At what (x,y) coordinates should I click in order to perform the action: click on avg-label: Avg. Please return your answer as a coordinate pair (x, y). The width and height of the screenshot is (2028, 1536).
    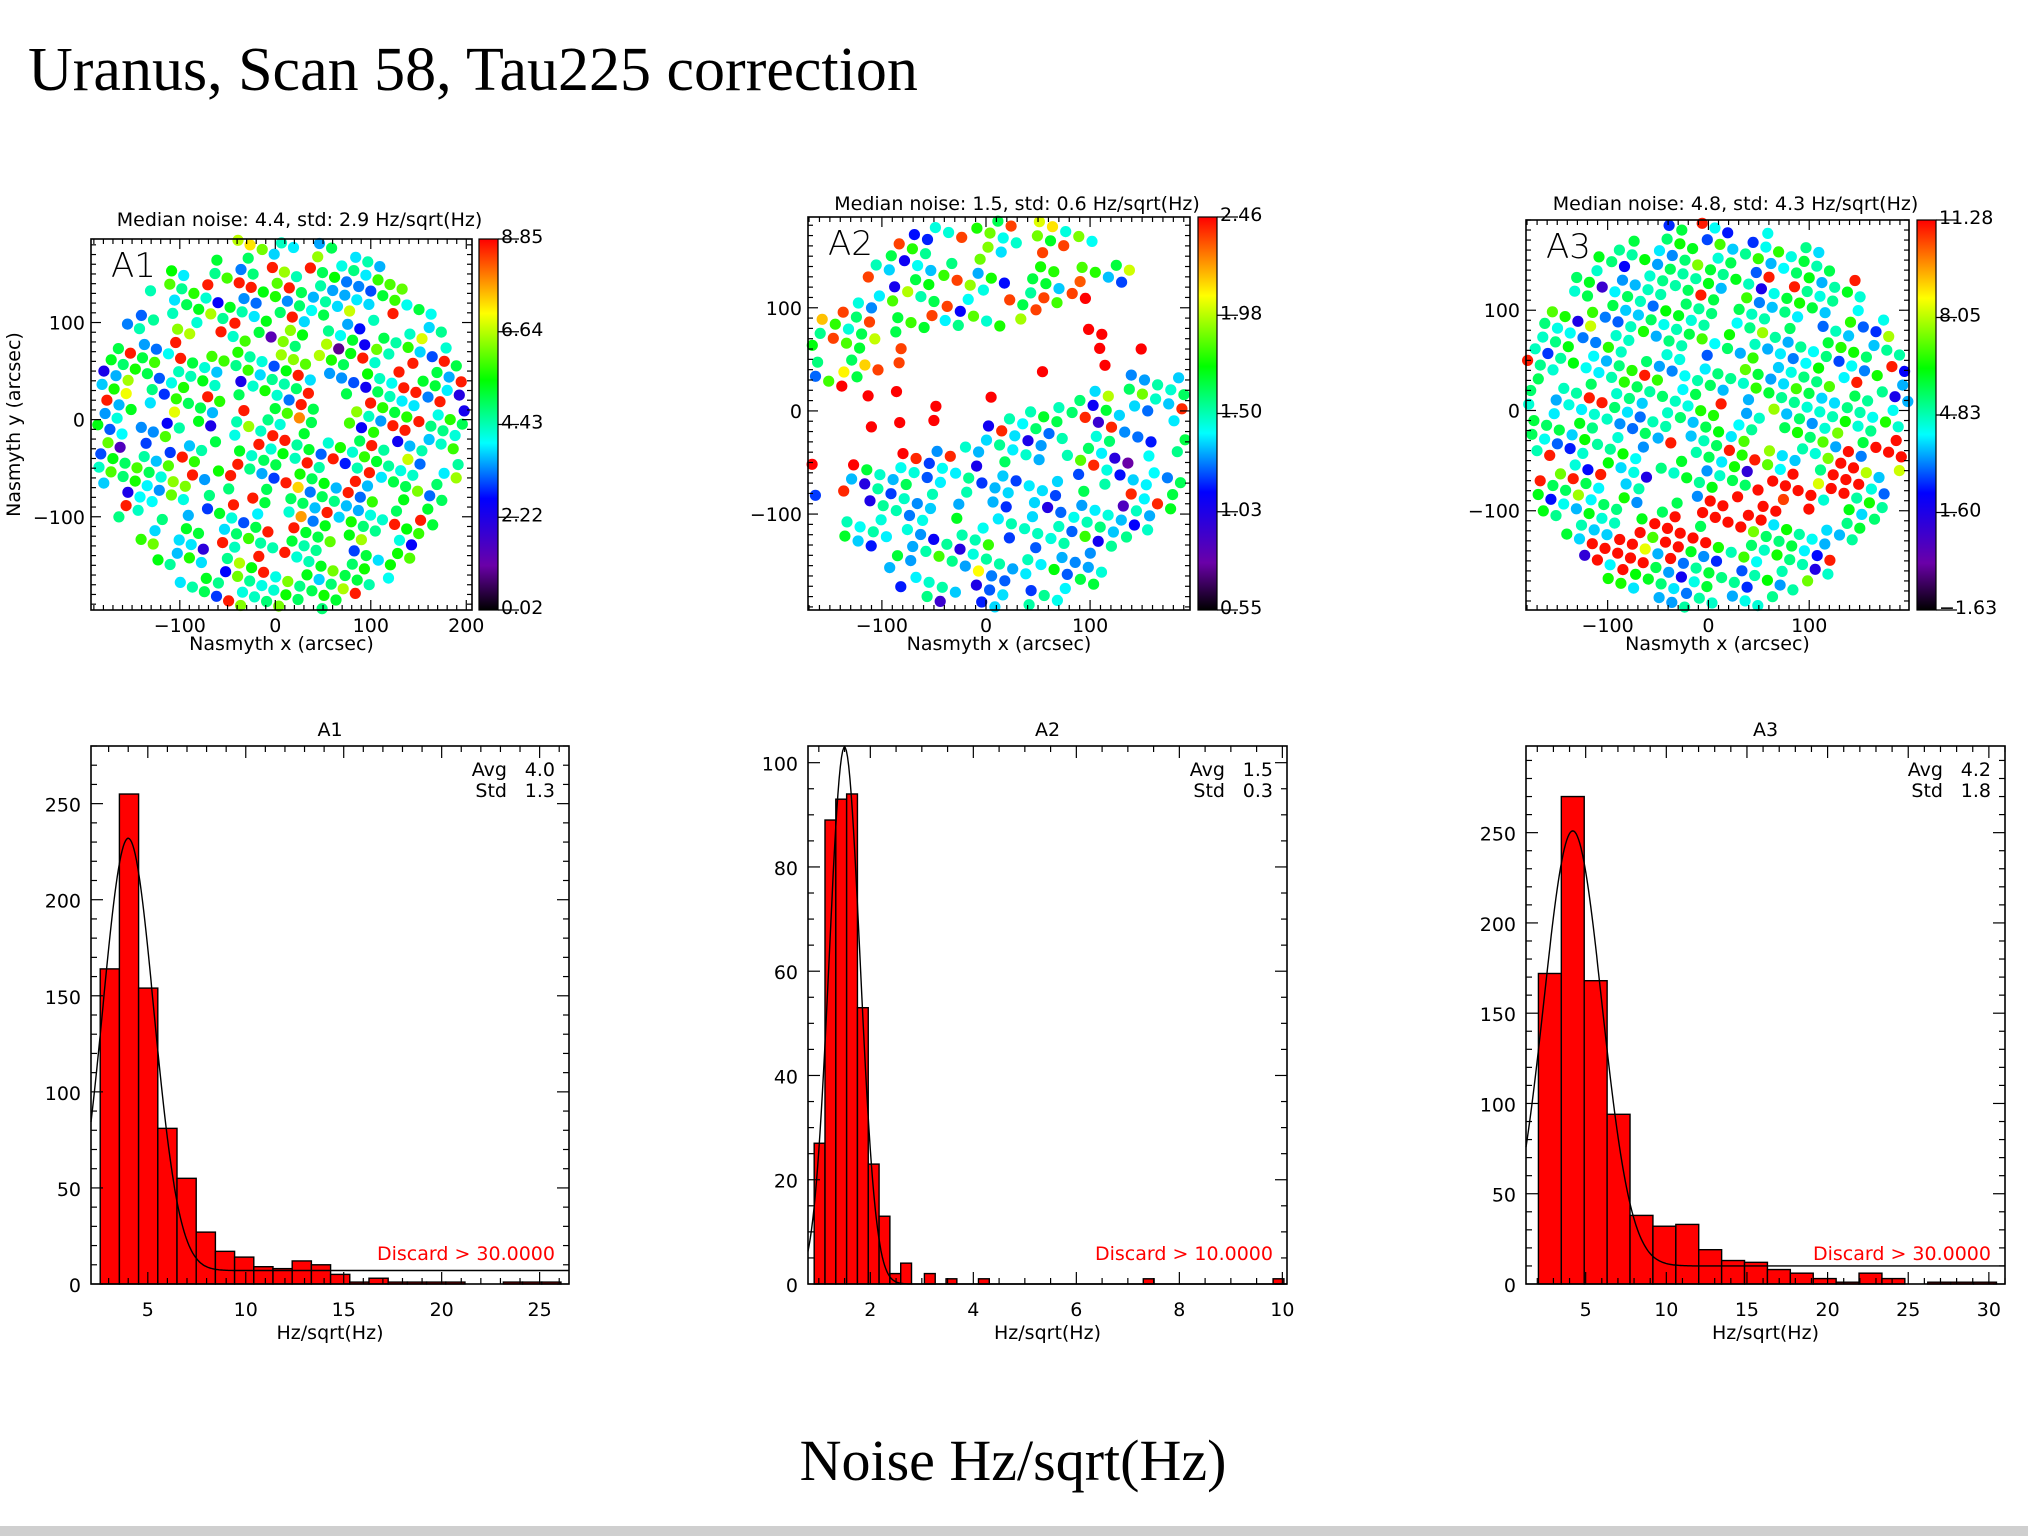
    Looking at the image, I should click on (1207, 770).